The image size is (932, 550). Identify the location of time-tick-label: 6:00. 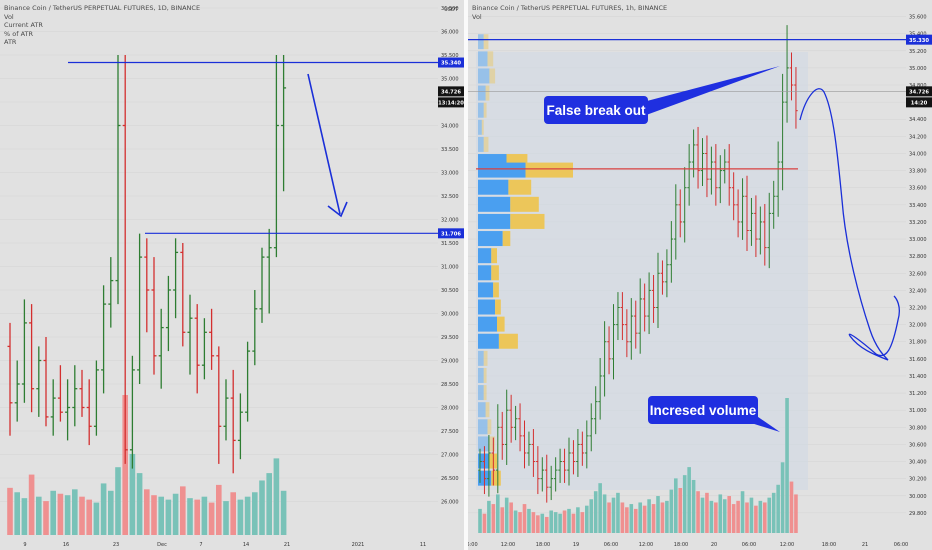
(473, 545).